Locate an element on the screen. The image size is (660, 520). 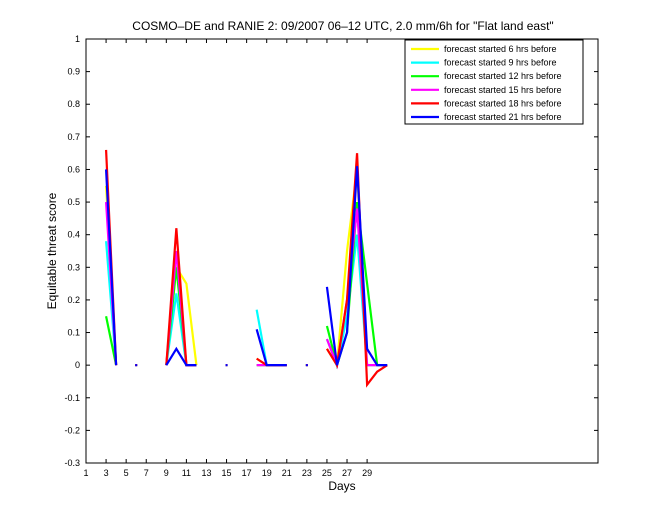
y-tick-label: 0.9 is located at coordinates (73, 72).